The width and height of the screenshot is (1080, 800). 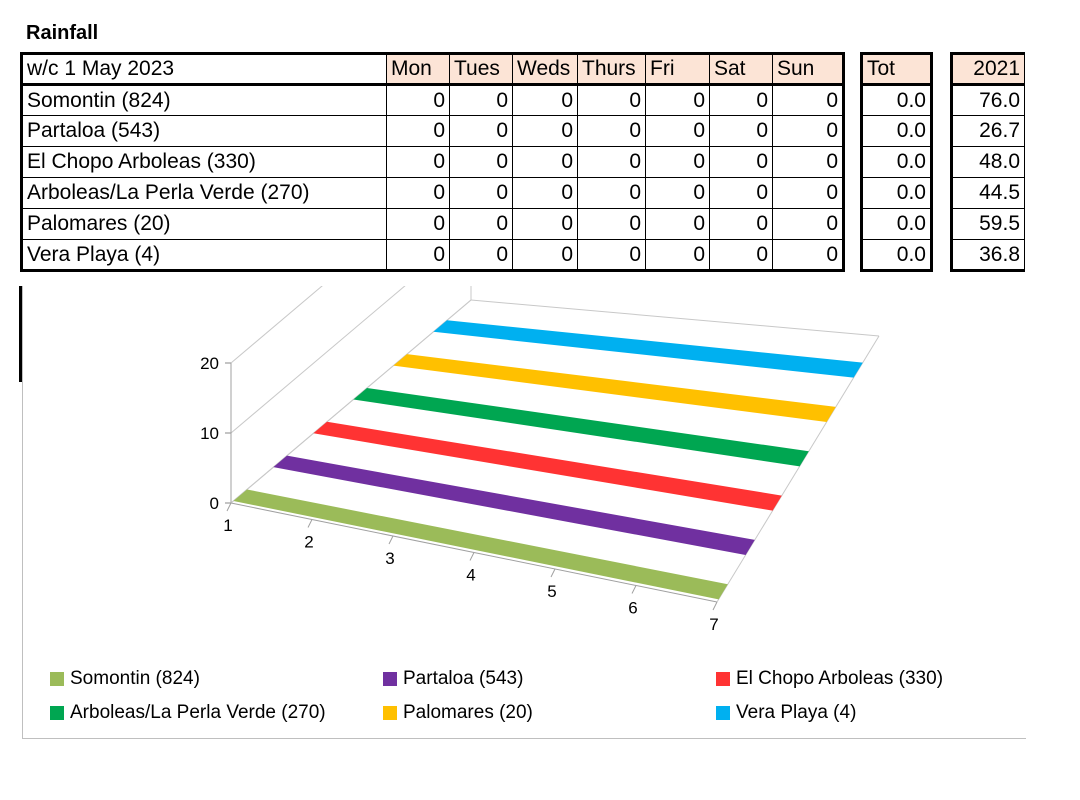 I want to click on day-header-thurs: Thurs, so click(x=611, y=69).